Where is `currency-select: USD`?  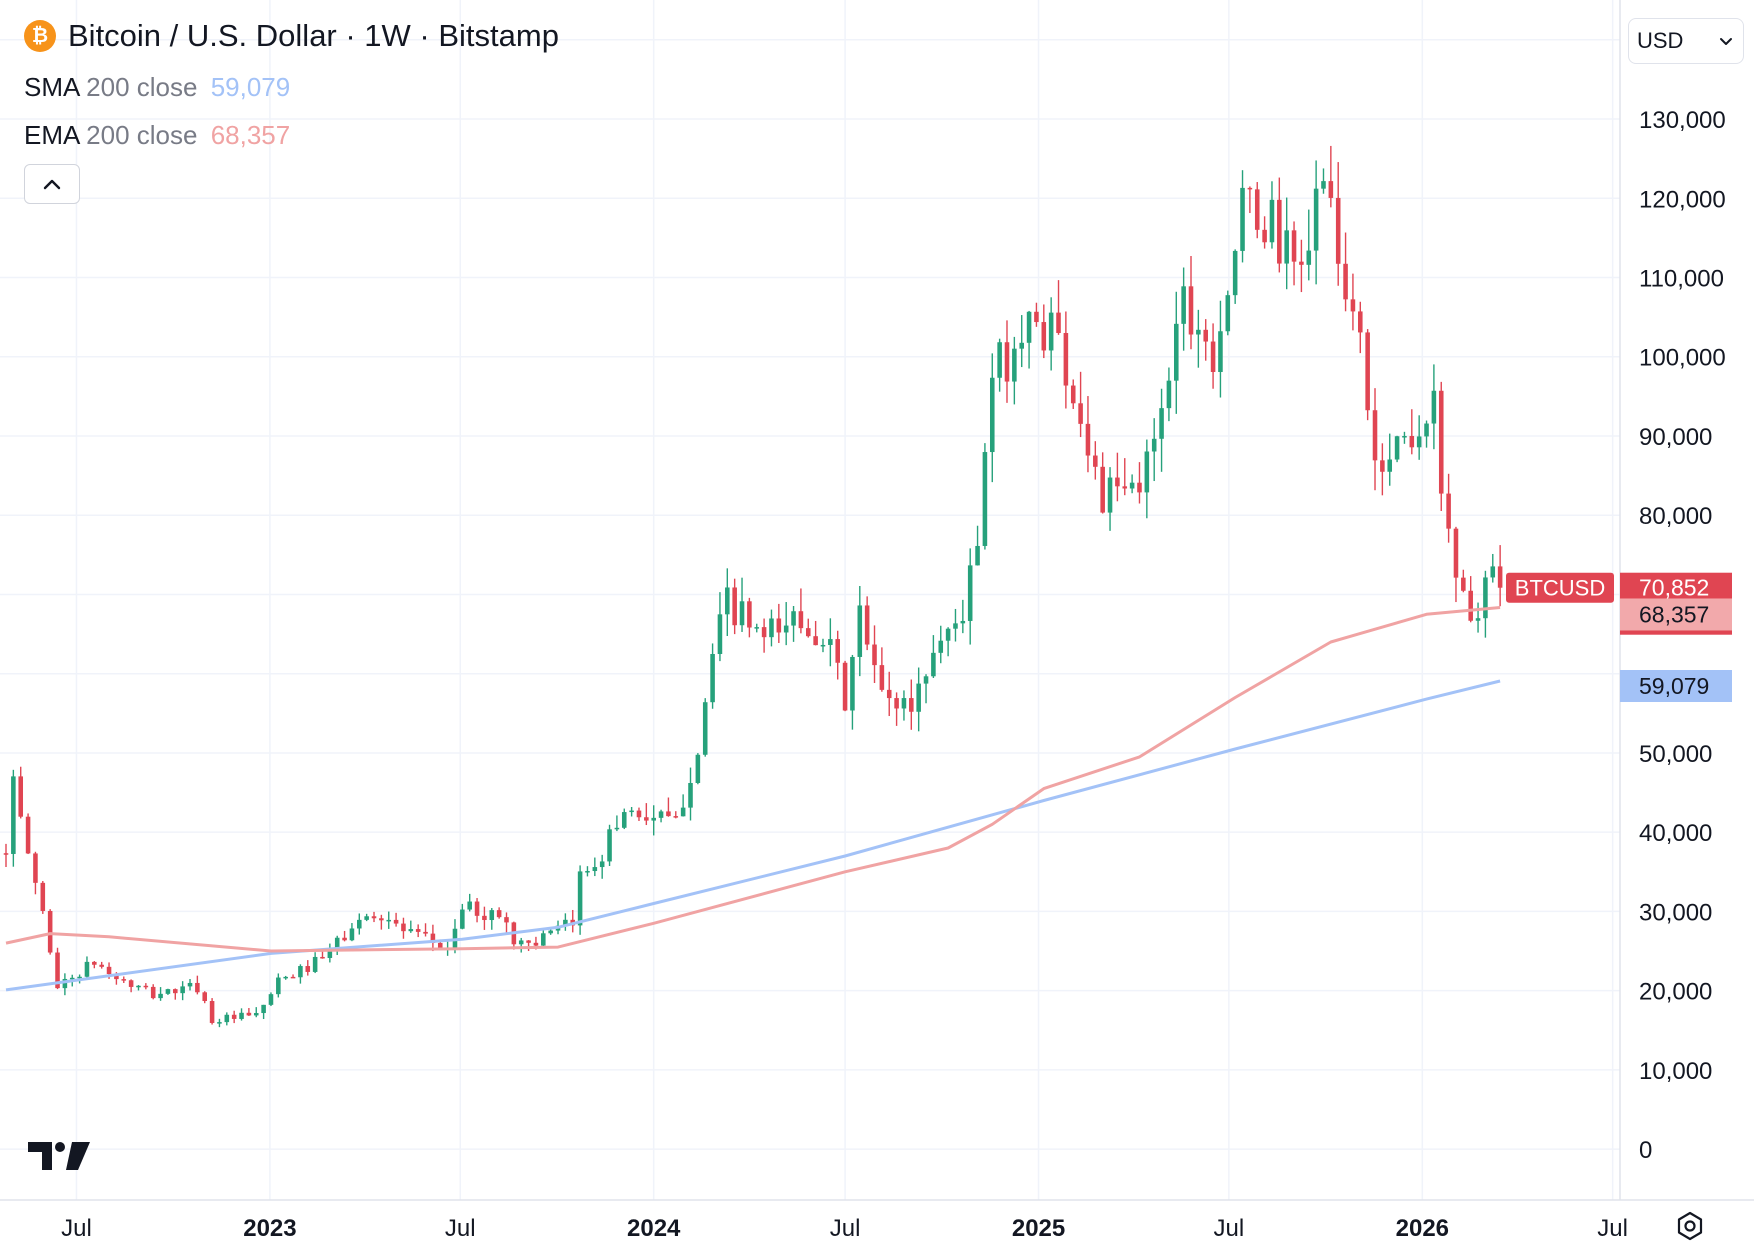 currency-select: USD is located at coordinates (1686, 41).